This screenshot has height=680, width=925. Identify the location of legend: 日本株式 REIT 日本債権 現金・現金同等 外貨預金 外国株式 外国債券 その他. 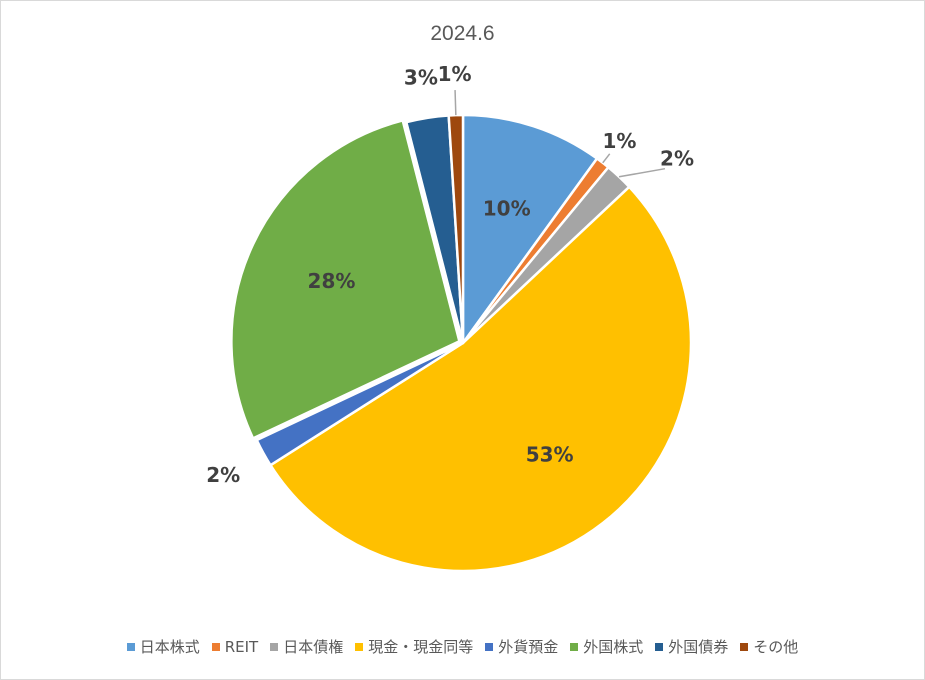
(462, 646).